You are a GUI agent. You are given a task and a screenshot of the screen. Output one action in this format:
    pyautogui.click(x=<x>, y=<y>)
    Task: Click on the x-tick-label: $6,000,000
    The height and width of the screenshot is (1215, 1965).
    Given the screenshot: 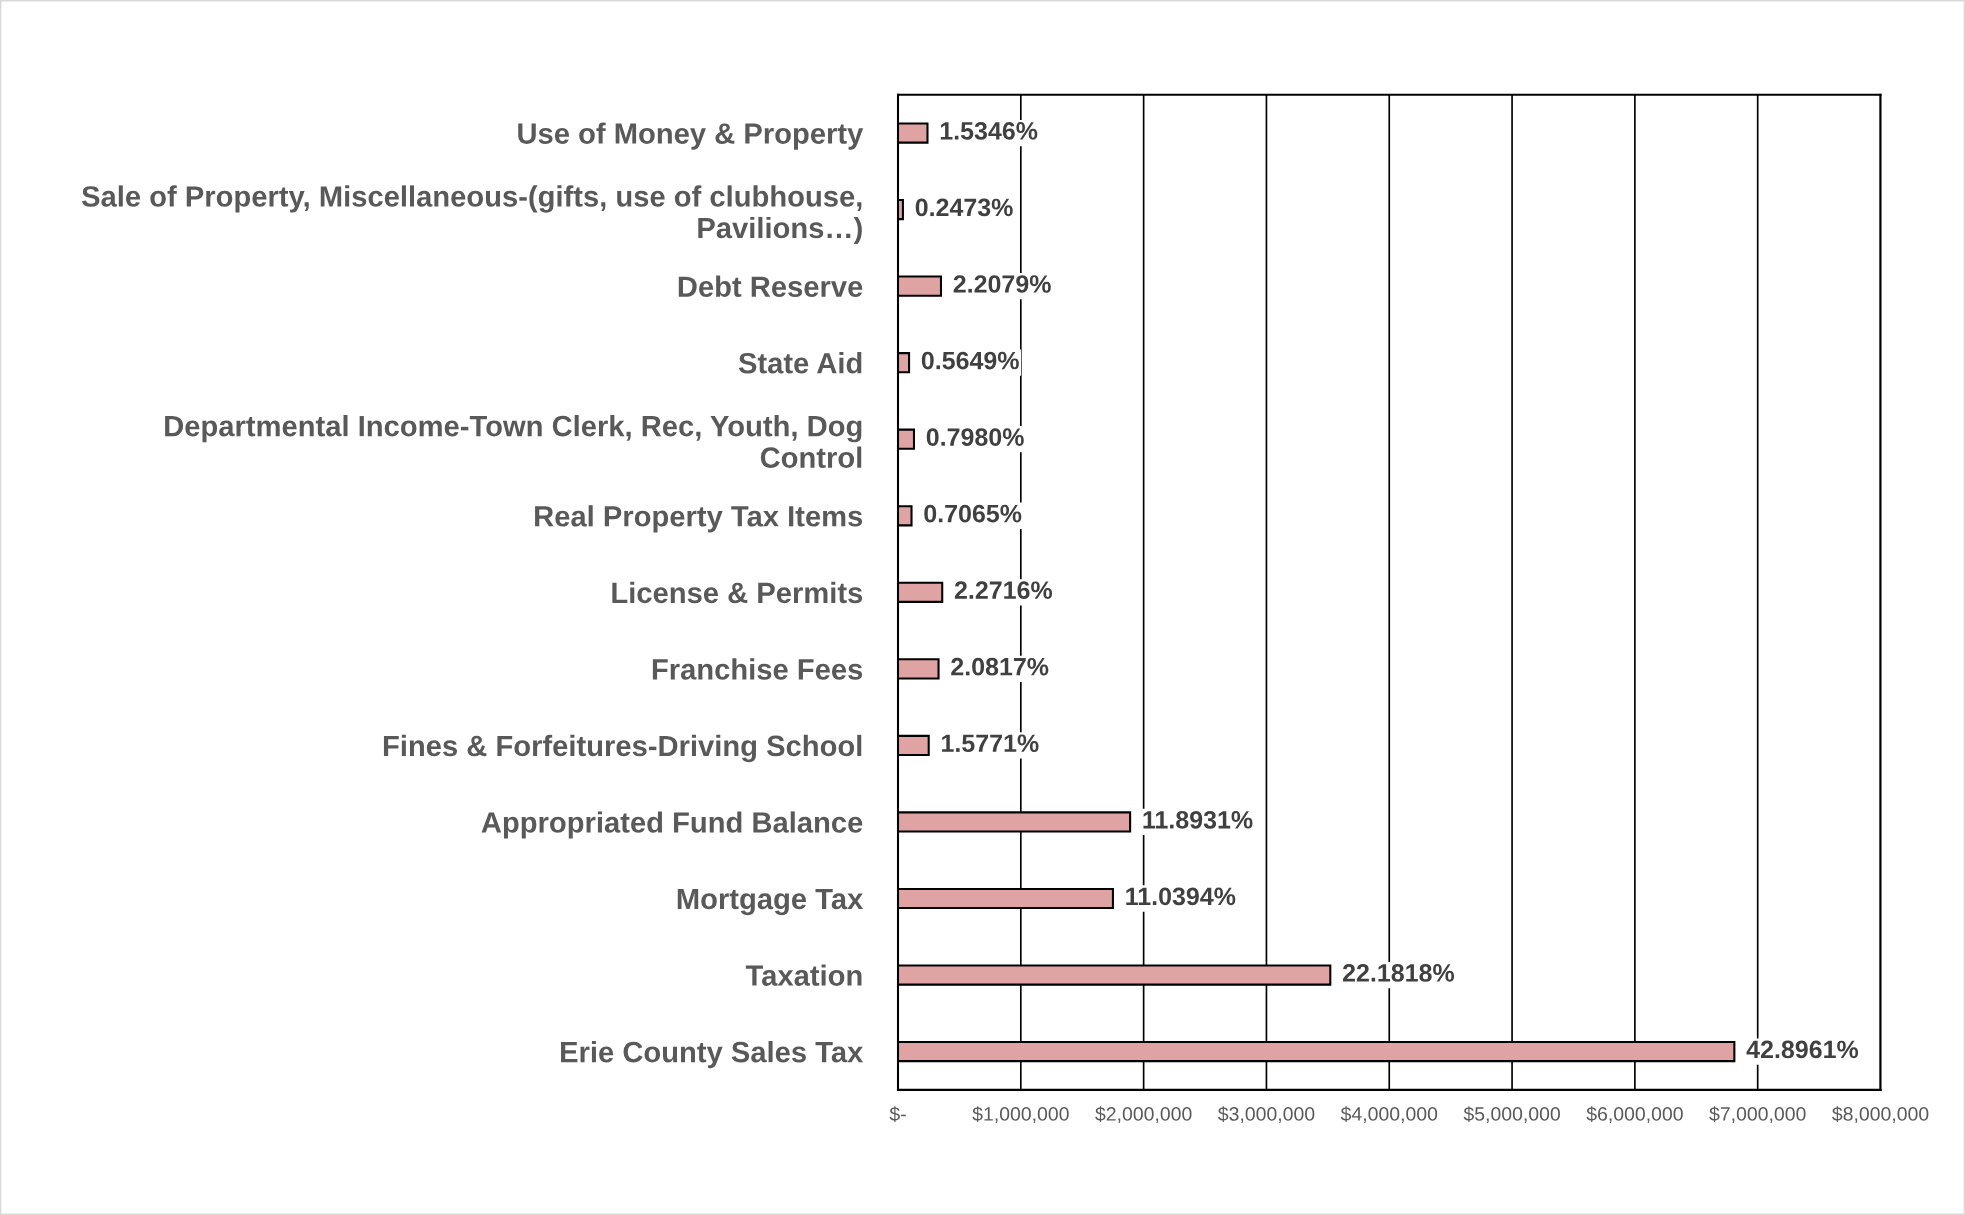 What is the action you would take?
    pyautogui.click(x=1634, y=1115)
    